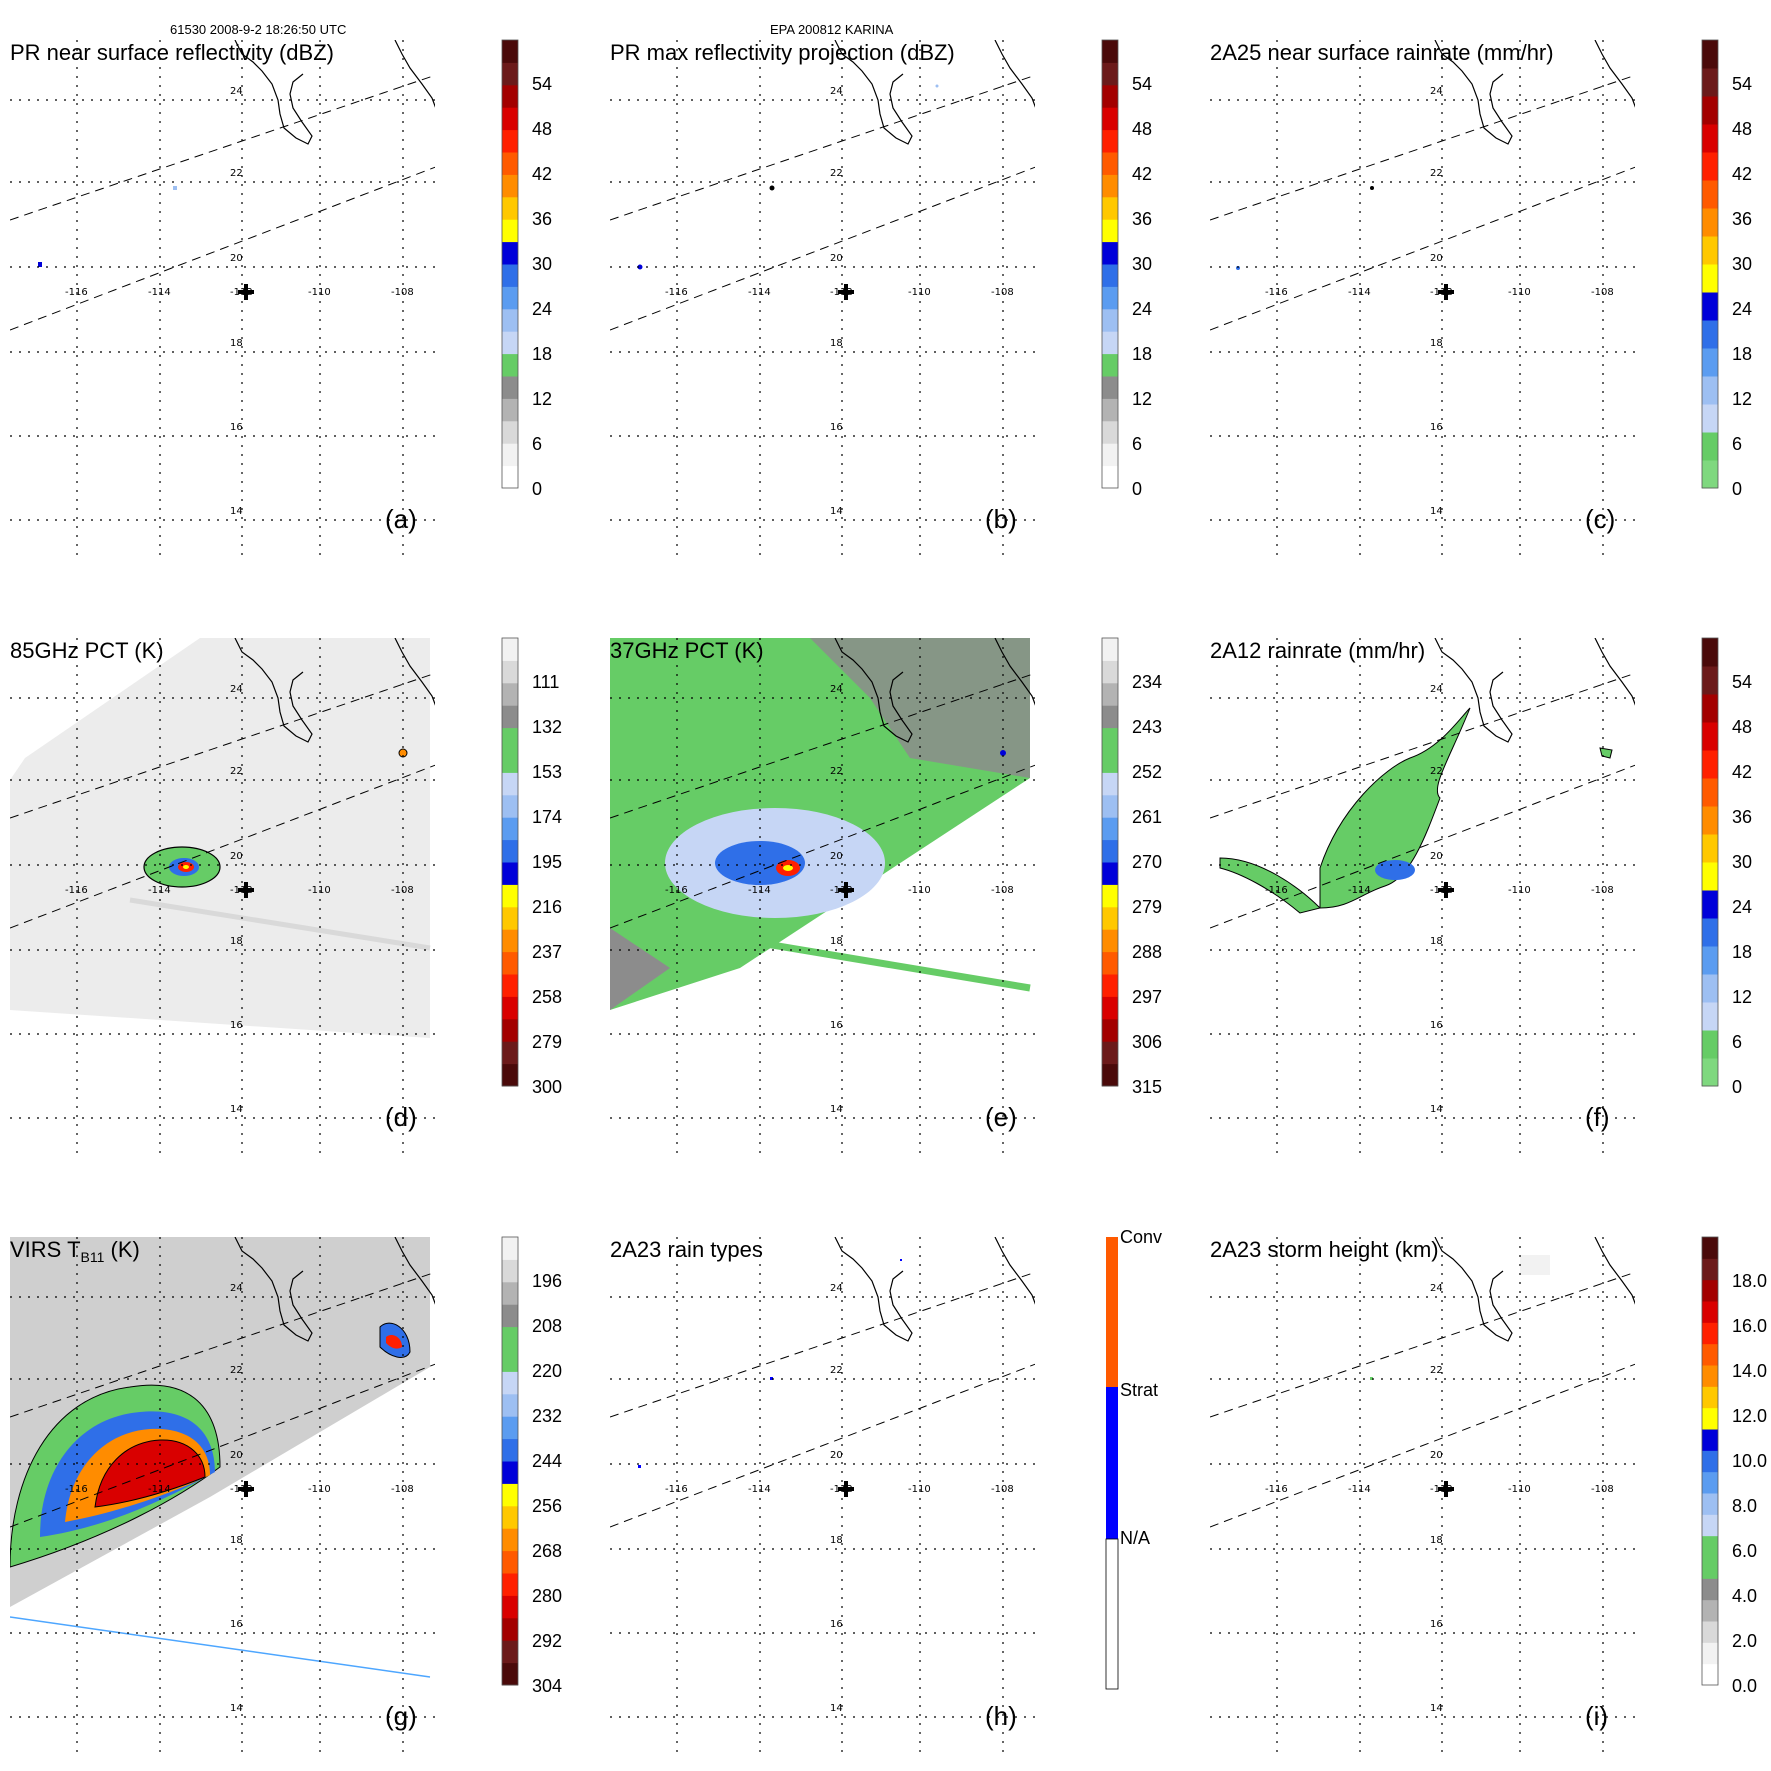 This screenshot has width=1771, height=1771. I want to click on lat-label-4: 16, so click(836, 1624).